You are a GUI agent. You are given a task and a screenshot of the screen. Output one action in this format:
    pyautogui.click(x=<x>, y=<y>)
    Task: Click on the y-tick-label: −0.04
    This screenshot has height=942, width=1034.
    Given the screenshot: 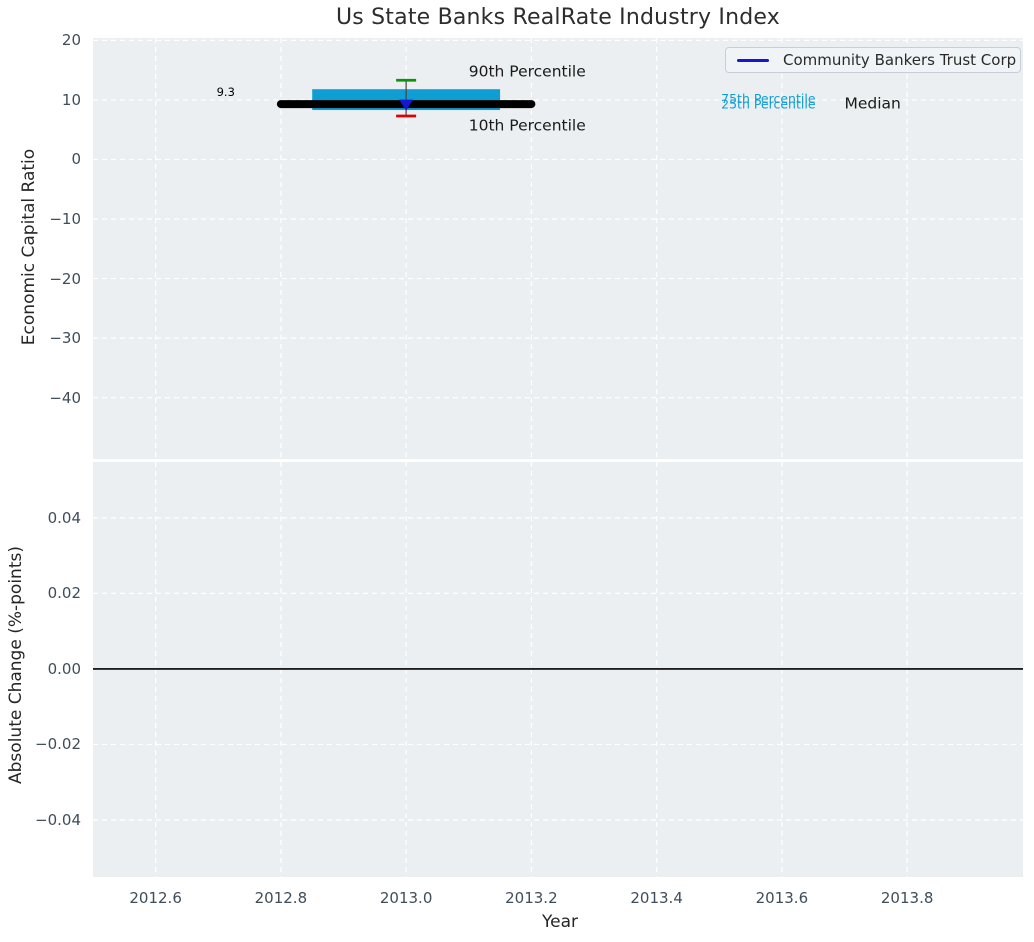 What is the action you would take?
    pyautogui.click(x=58, y=819)
    